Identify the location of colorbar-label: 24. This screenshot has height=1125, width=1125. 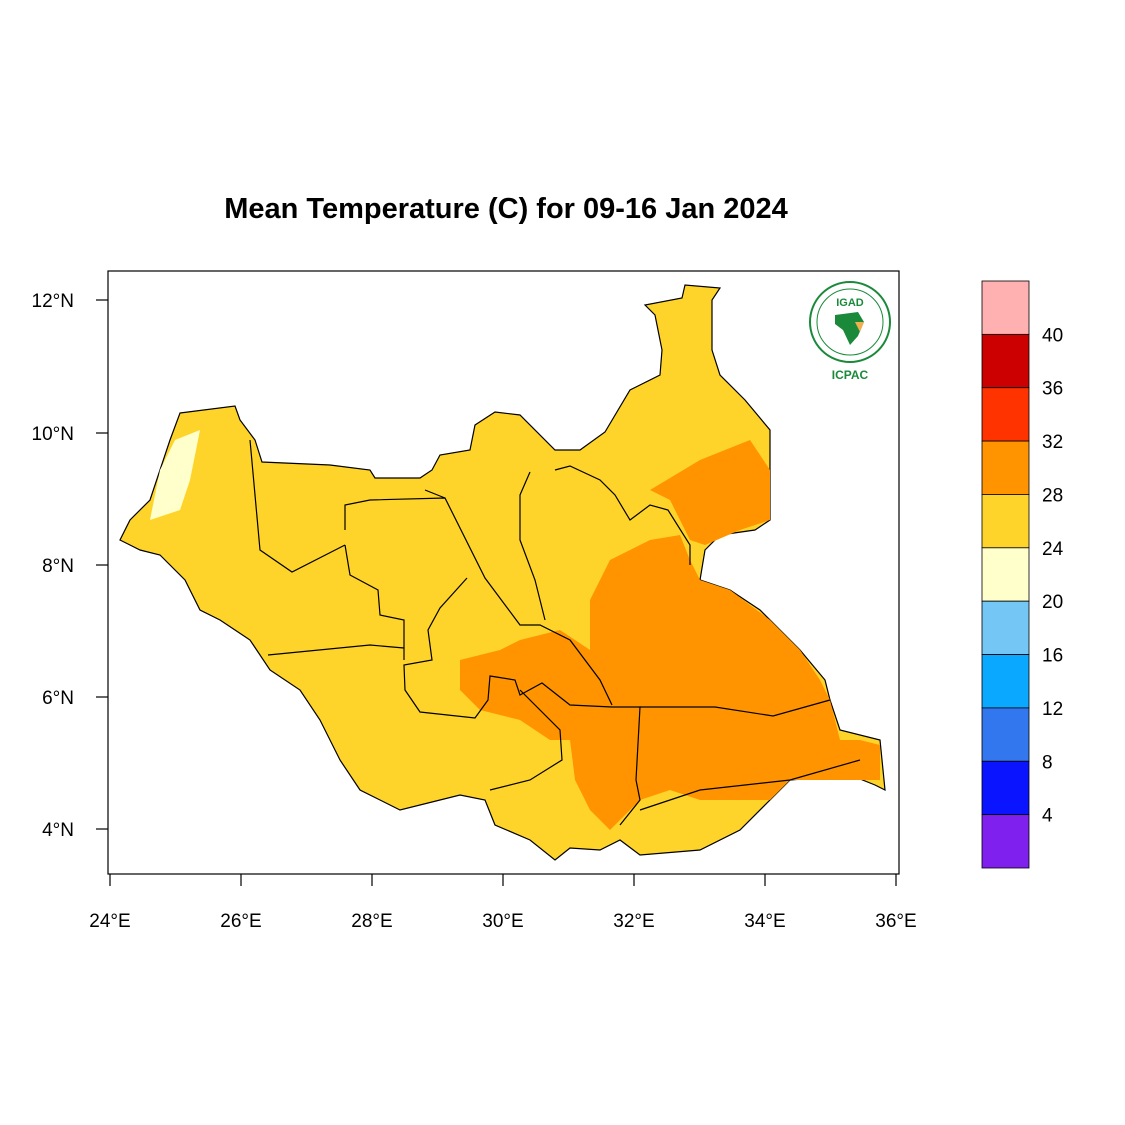
(1053, 549).